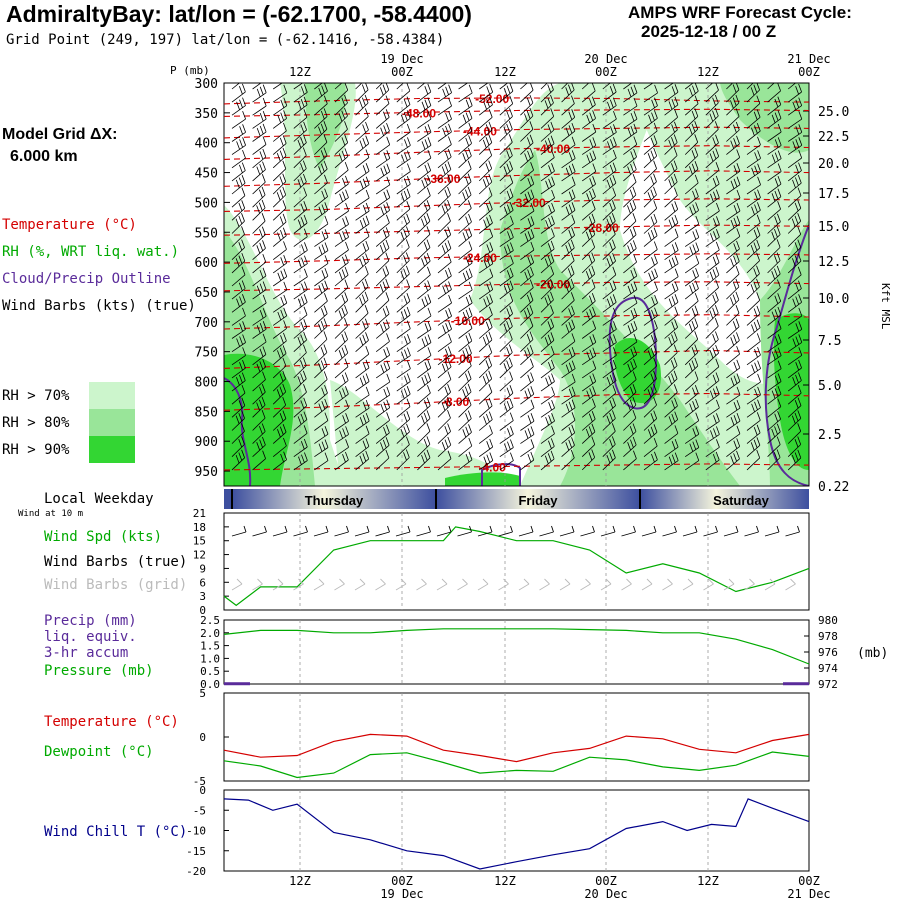 This screenshot has width=900, height=900. Describe the element at coordinates (443, 179) in the screenshot. I see `temperature-contour-label: -36.00` at that location.